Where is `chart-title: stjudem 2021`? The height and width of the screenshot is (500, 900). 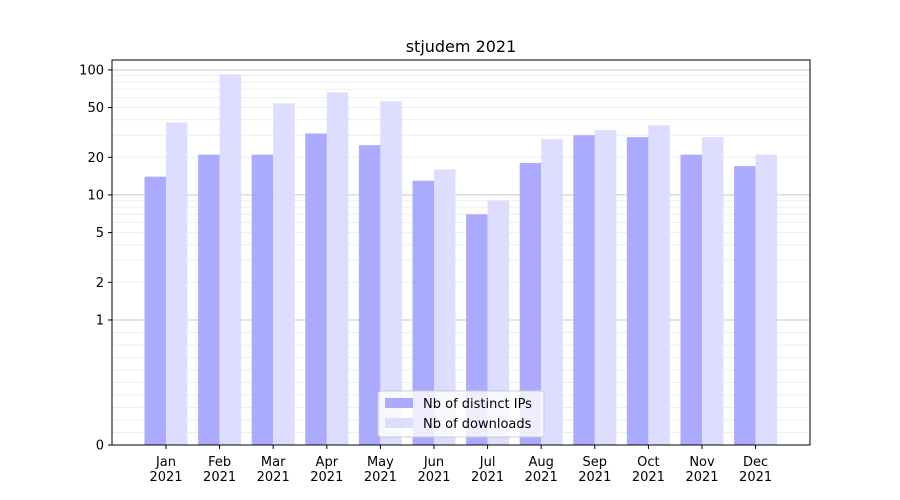 chart-title: stjudem 2021 is located at coordinates (461, 46).